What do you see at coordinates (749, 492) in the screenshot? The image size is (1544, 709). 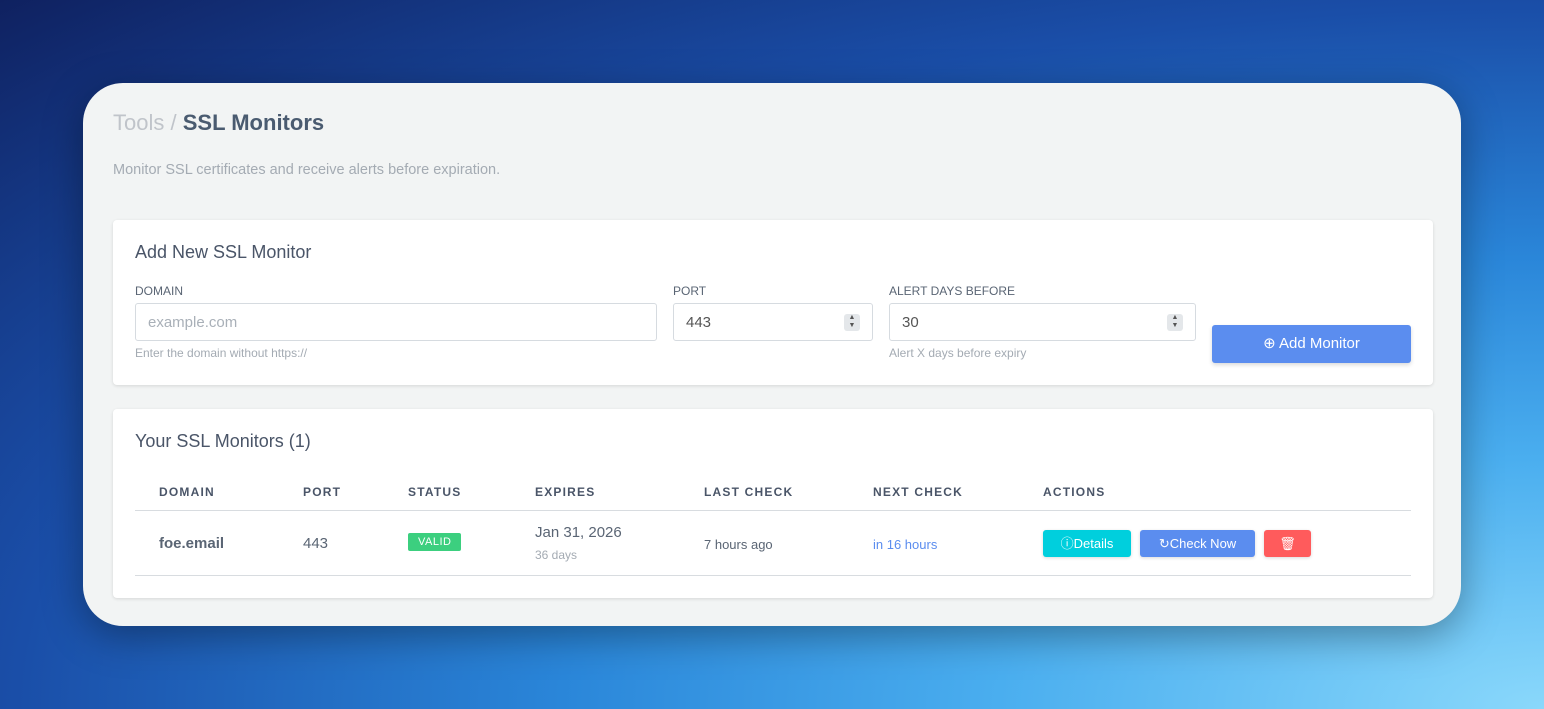 I see `col-last-check: LAST CHECK` at bounding box center [749, 492].